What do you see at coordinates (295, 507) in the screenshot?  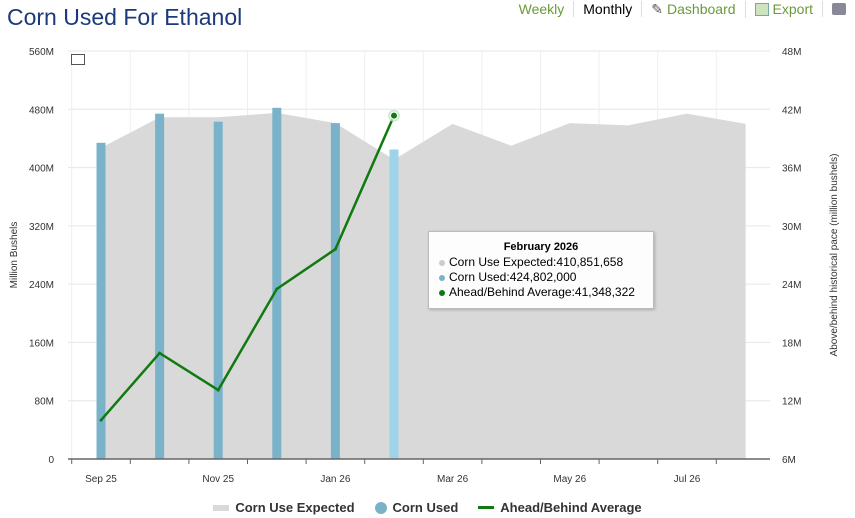 I see `legend-label: Corn Use Expected` at bounding box center [295, 507].